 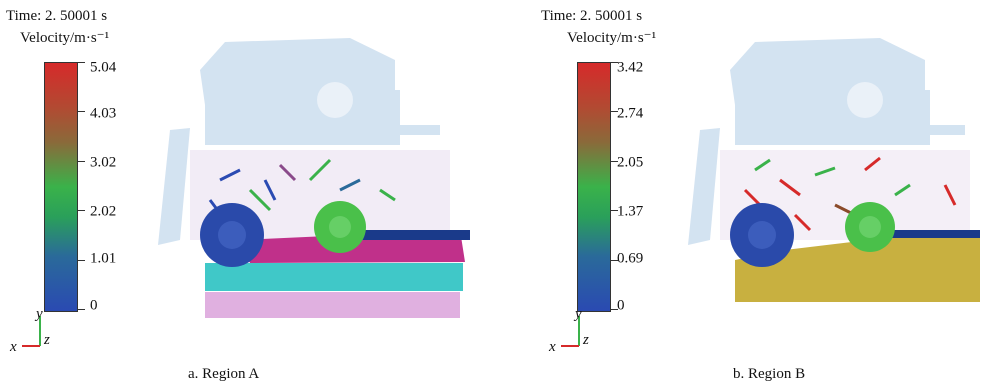 I want to click on colorbar-tick-label: 0.69, so click(x=630, y=258).